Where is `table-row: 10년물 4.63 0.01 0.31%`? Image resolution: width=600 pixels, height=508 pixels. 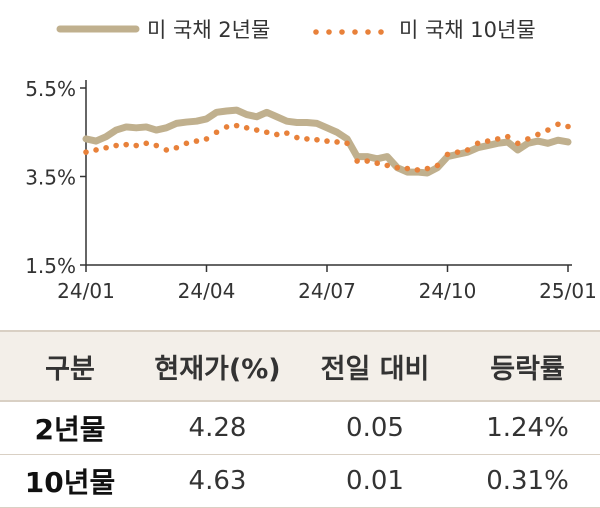
table-row: 10년물 4.63 0.01 0.31% is located at coordinates (300, 481).